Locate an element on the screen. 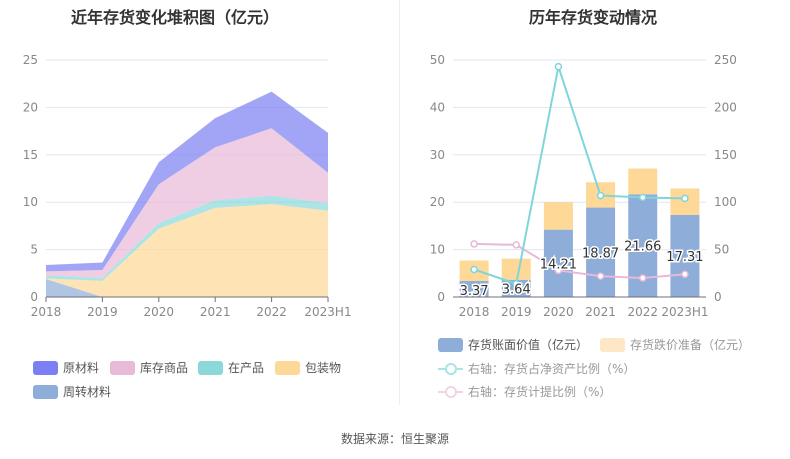  area-库存商品 is located at coordinates (187, 203).